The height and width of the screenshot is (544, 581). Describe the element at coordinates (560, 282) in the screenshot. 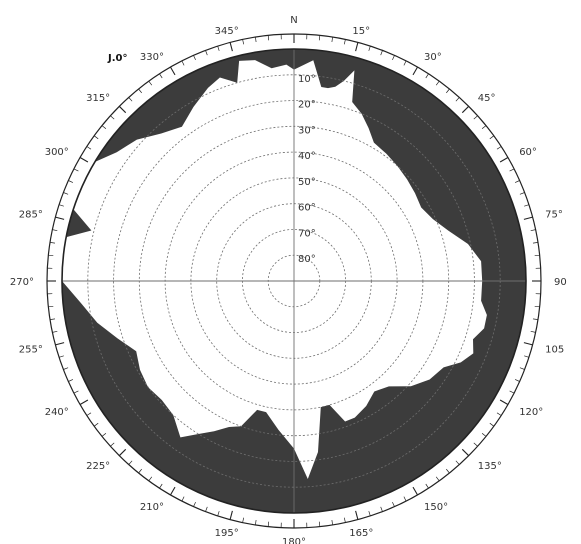

I see `azimuth-label: 90` at that location.